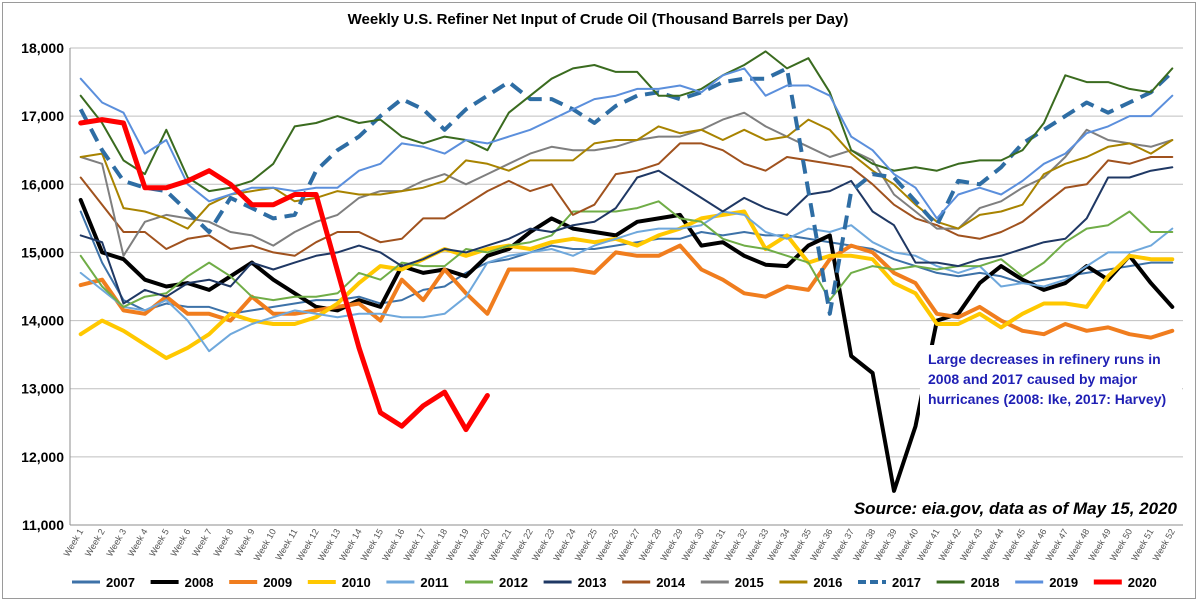 This screenshot has height=603, width=1200. Describe the element at coordinates (43, 525) in the screenshot. I see `y-tick-label: 11,000` at that location.